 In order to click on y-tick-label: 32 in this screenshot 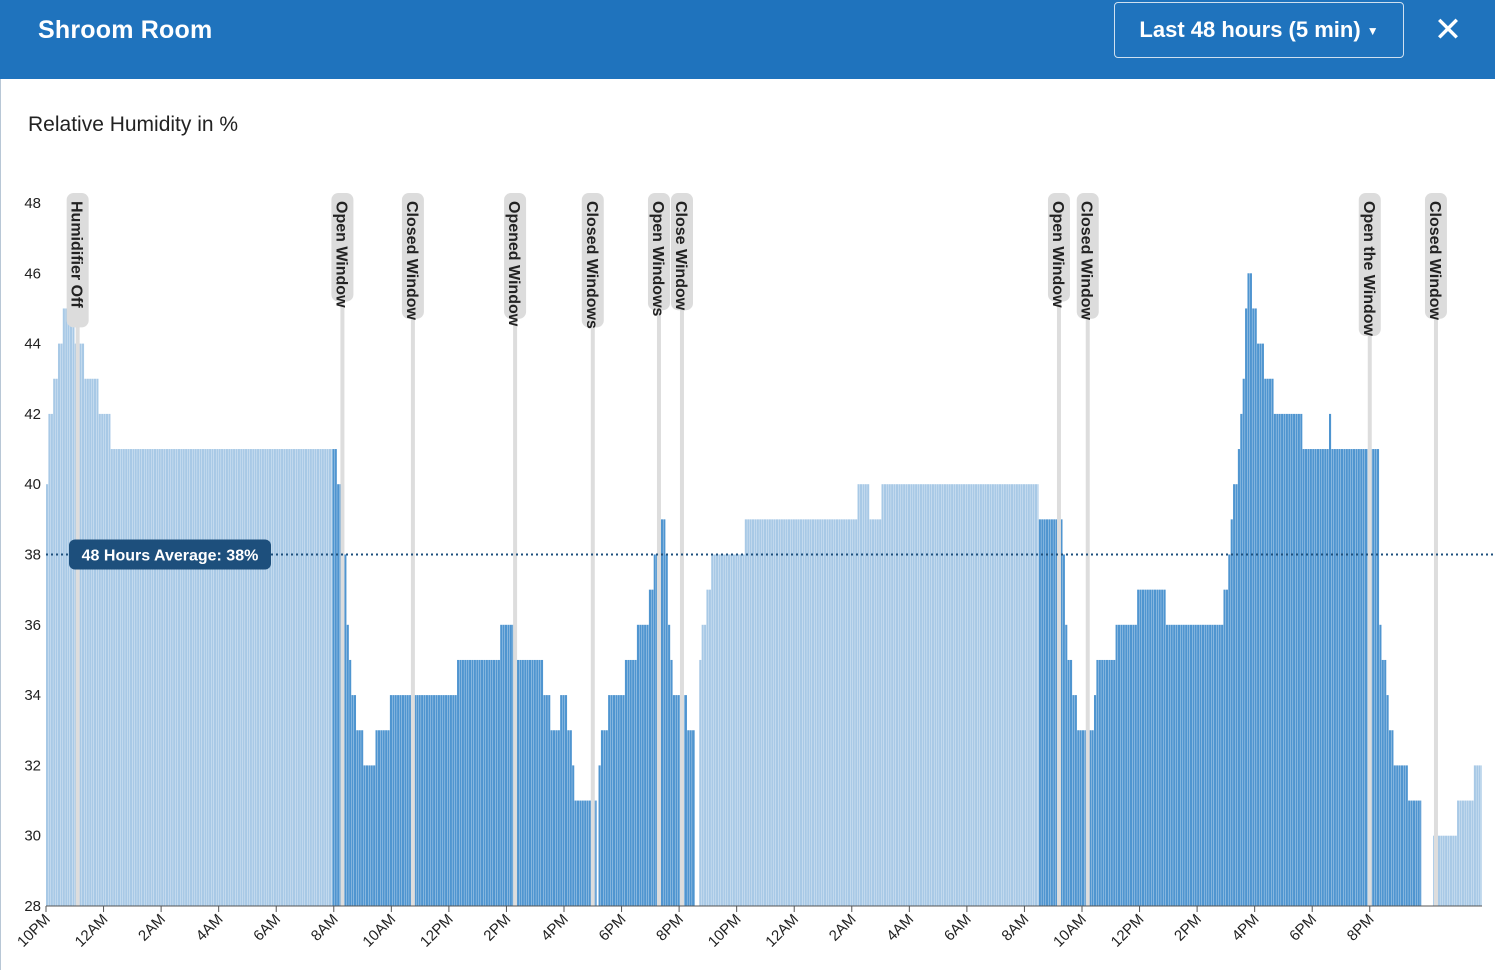, I will do `click(32, 765)`.